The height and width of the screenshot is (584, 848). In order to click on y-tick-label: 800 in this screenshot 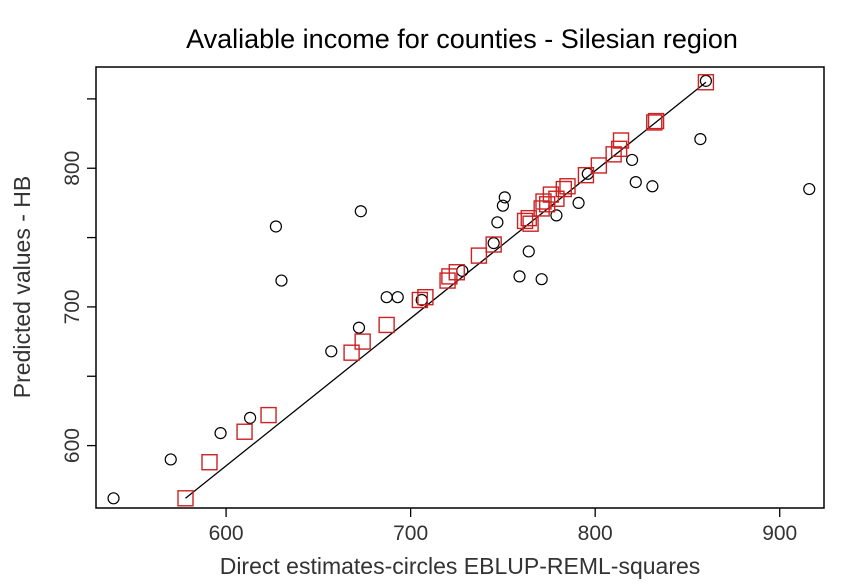, I will do `click(72, 168)`.